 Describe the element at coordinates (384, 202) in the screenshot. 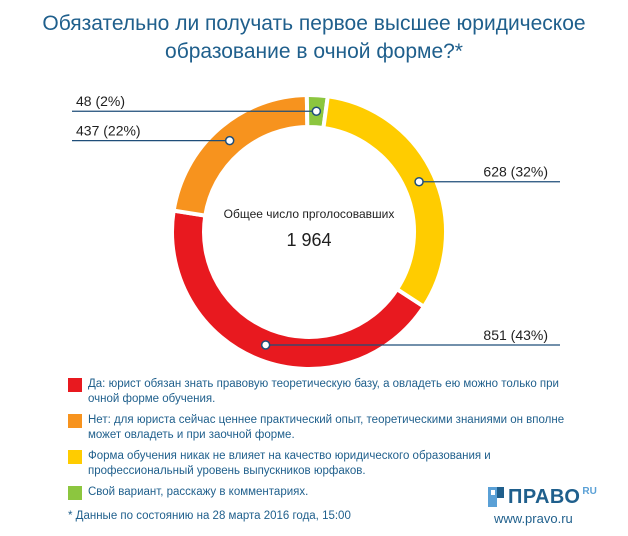

I see `donut-slice-no-effect` at that location.